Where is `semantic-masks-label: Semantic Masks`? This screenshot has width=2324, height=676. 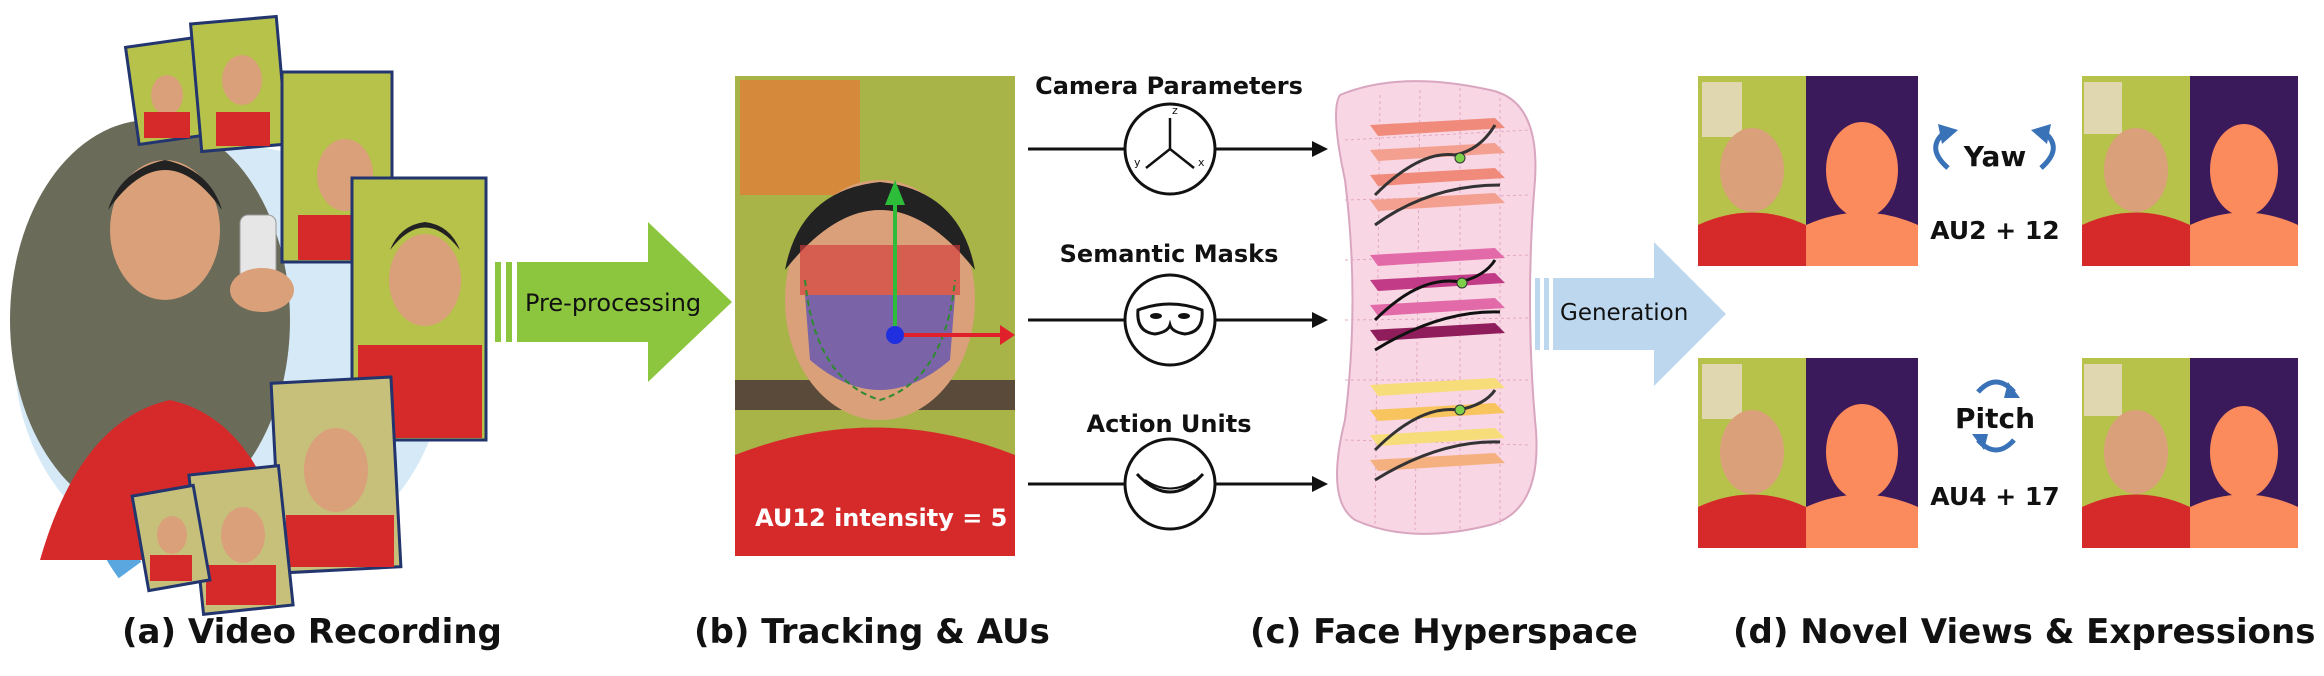
semantic-masks-label: Semantic Masks is located at coordinates (1169, 254).